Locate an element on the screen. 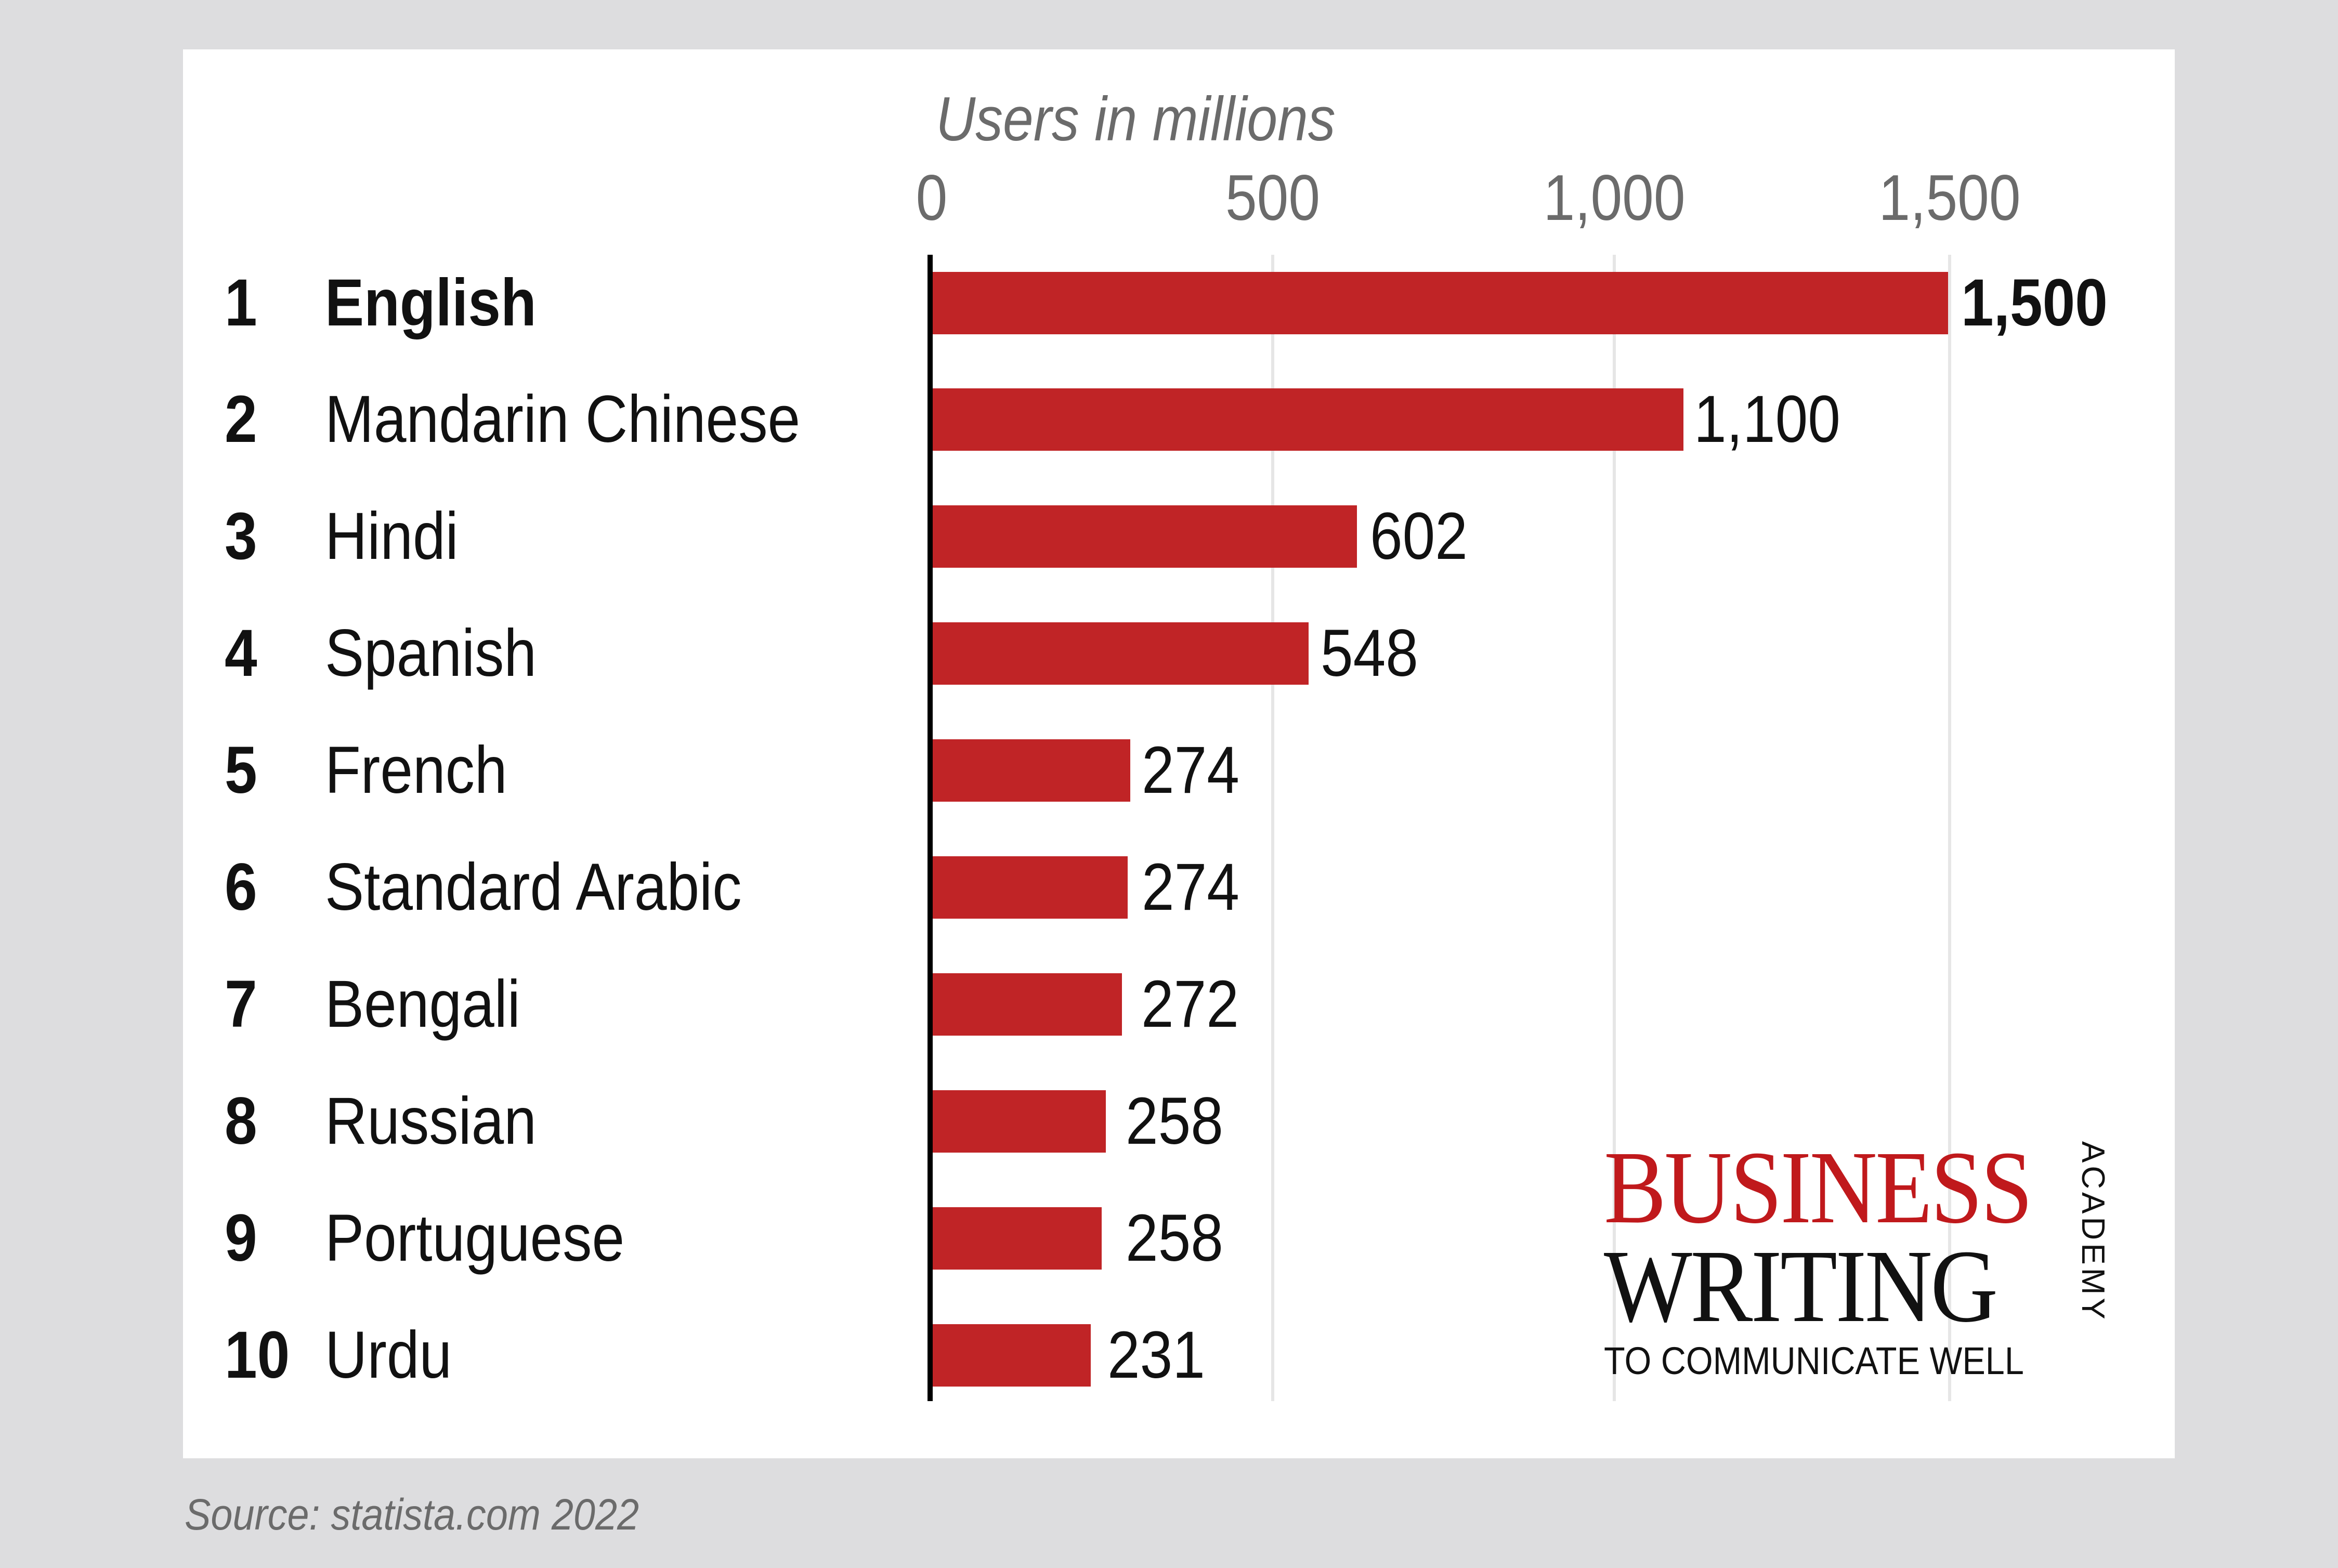  rank-label: 4 is located at coordinates (241, 653).